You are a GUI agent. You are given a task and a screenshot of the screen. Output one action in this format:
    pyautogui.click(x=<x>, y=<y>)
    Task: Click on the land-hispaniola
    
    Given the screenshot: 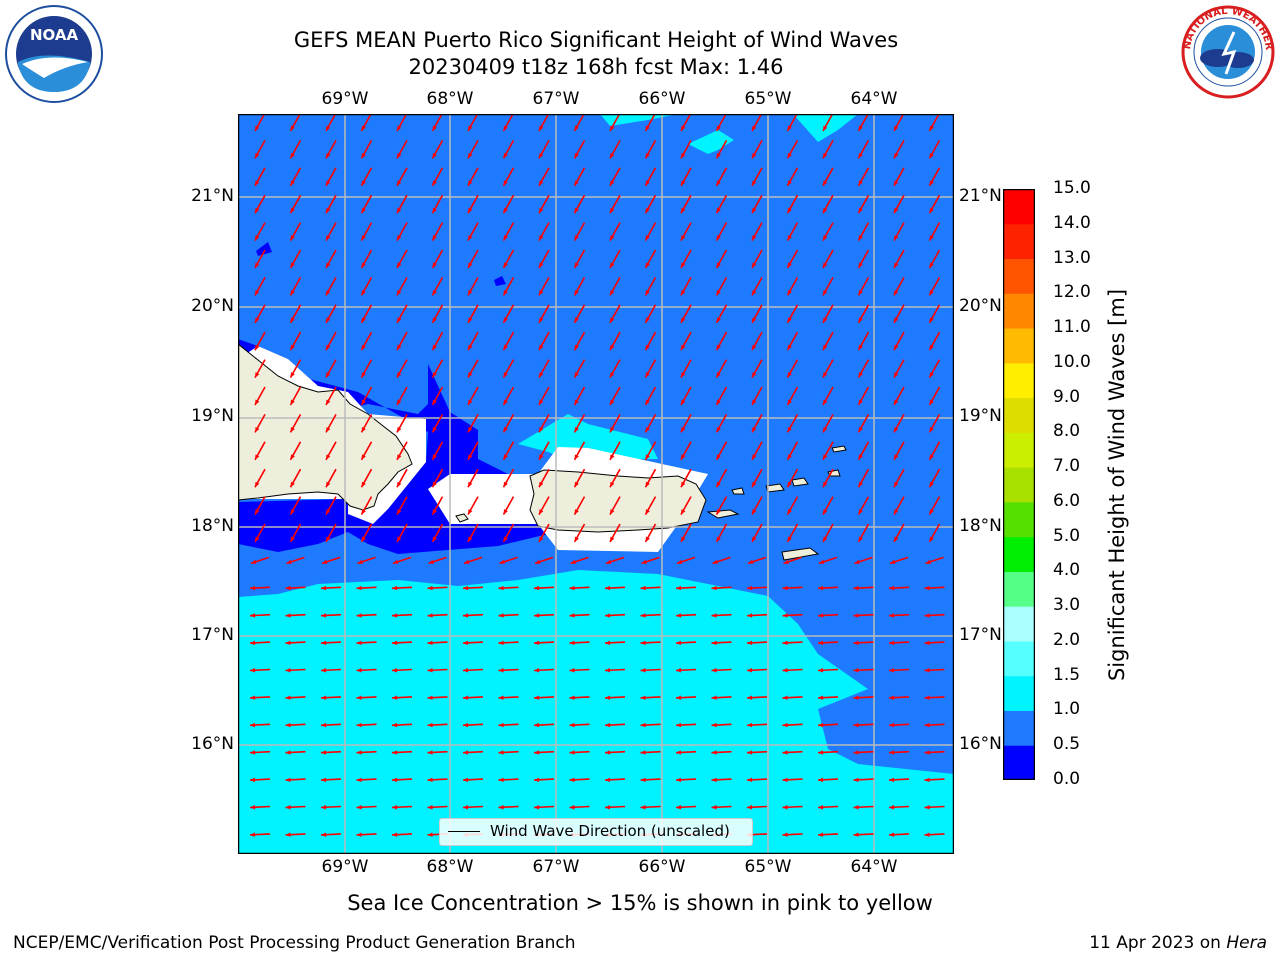 What is the action you would take?
    pyautogui.click(x=325, y=427)
    